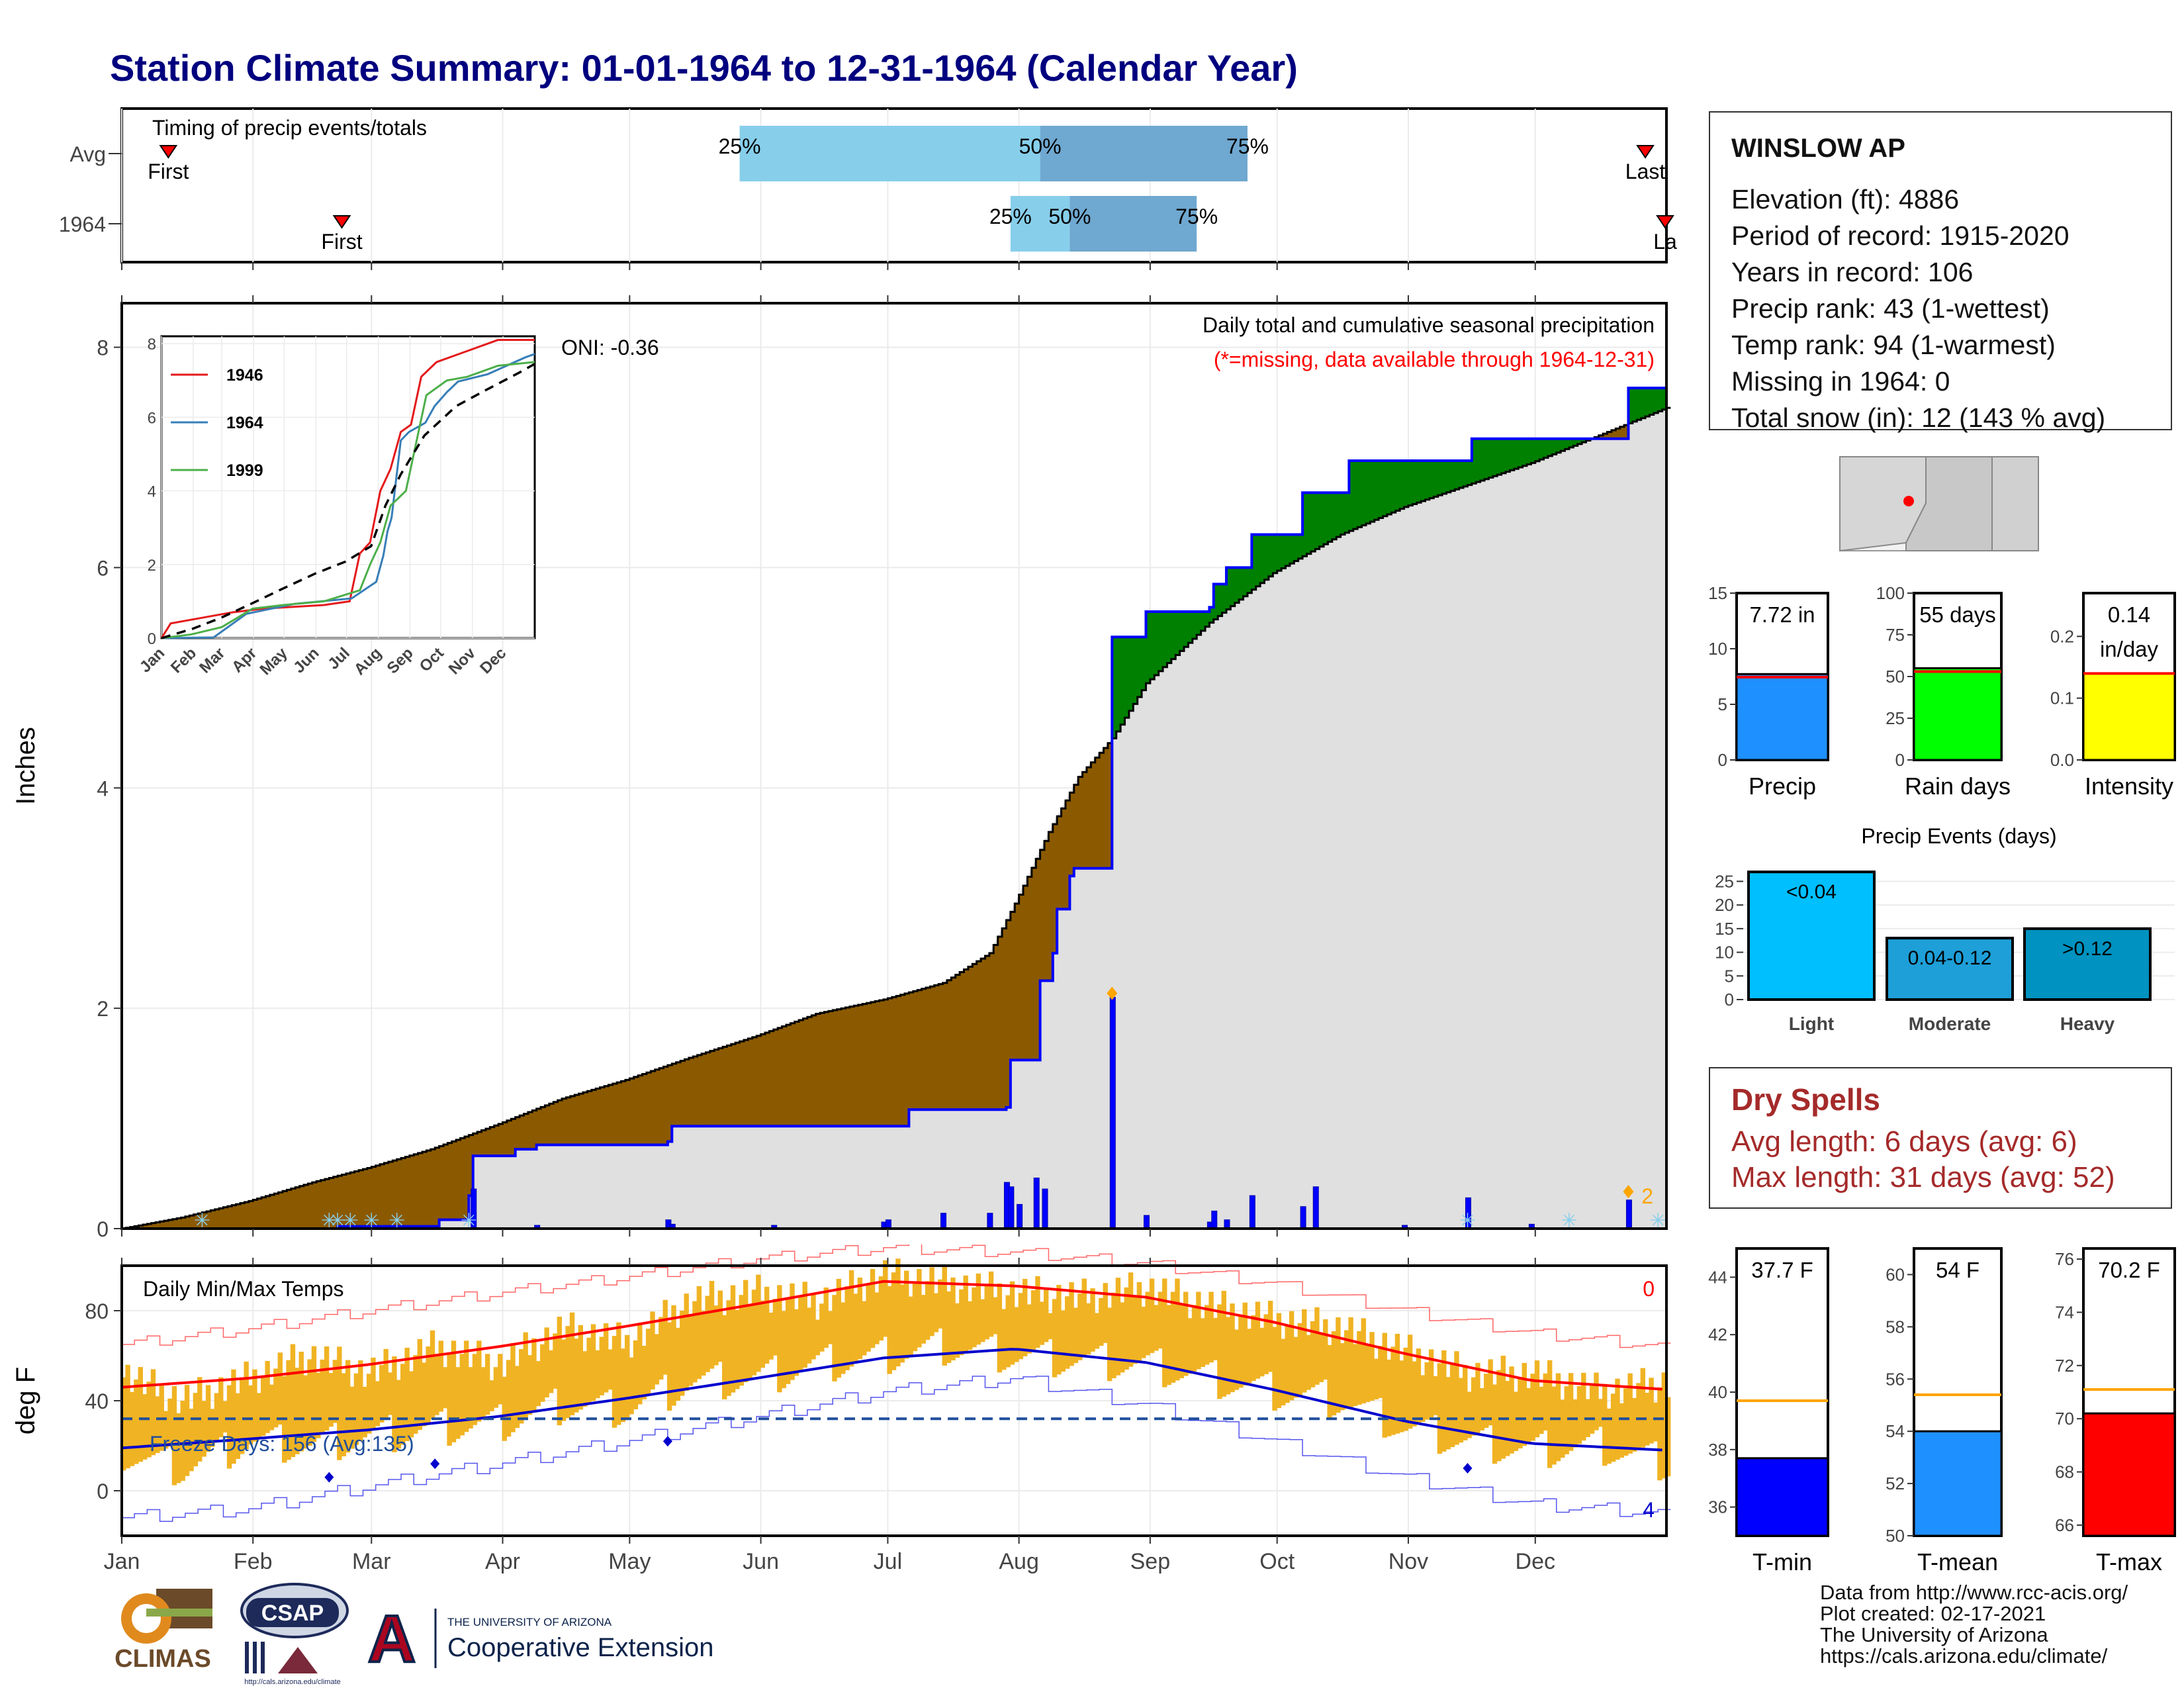  Describe the element at coordinates (1950, 1024) in the screenshot. I see `precip-event-category: Moderate` at that location.